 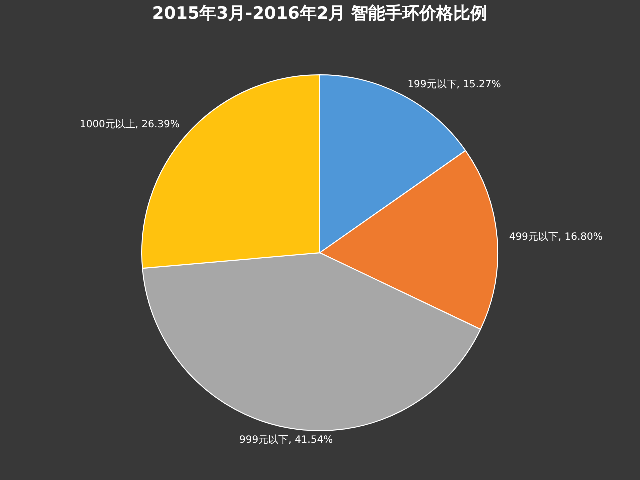 What do you see at coordinates (130, 124) in the screenshot?
I see `slice-label: 1000元以上, 26.39%` at bounding box center [130, 124].